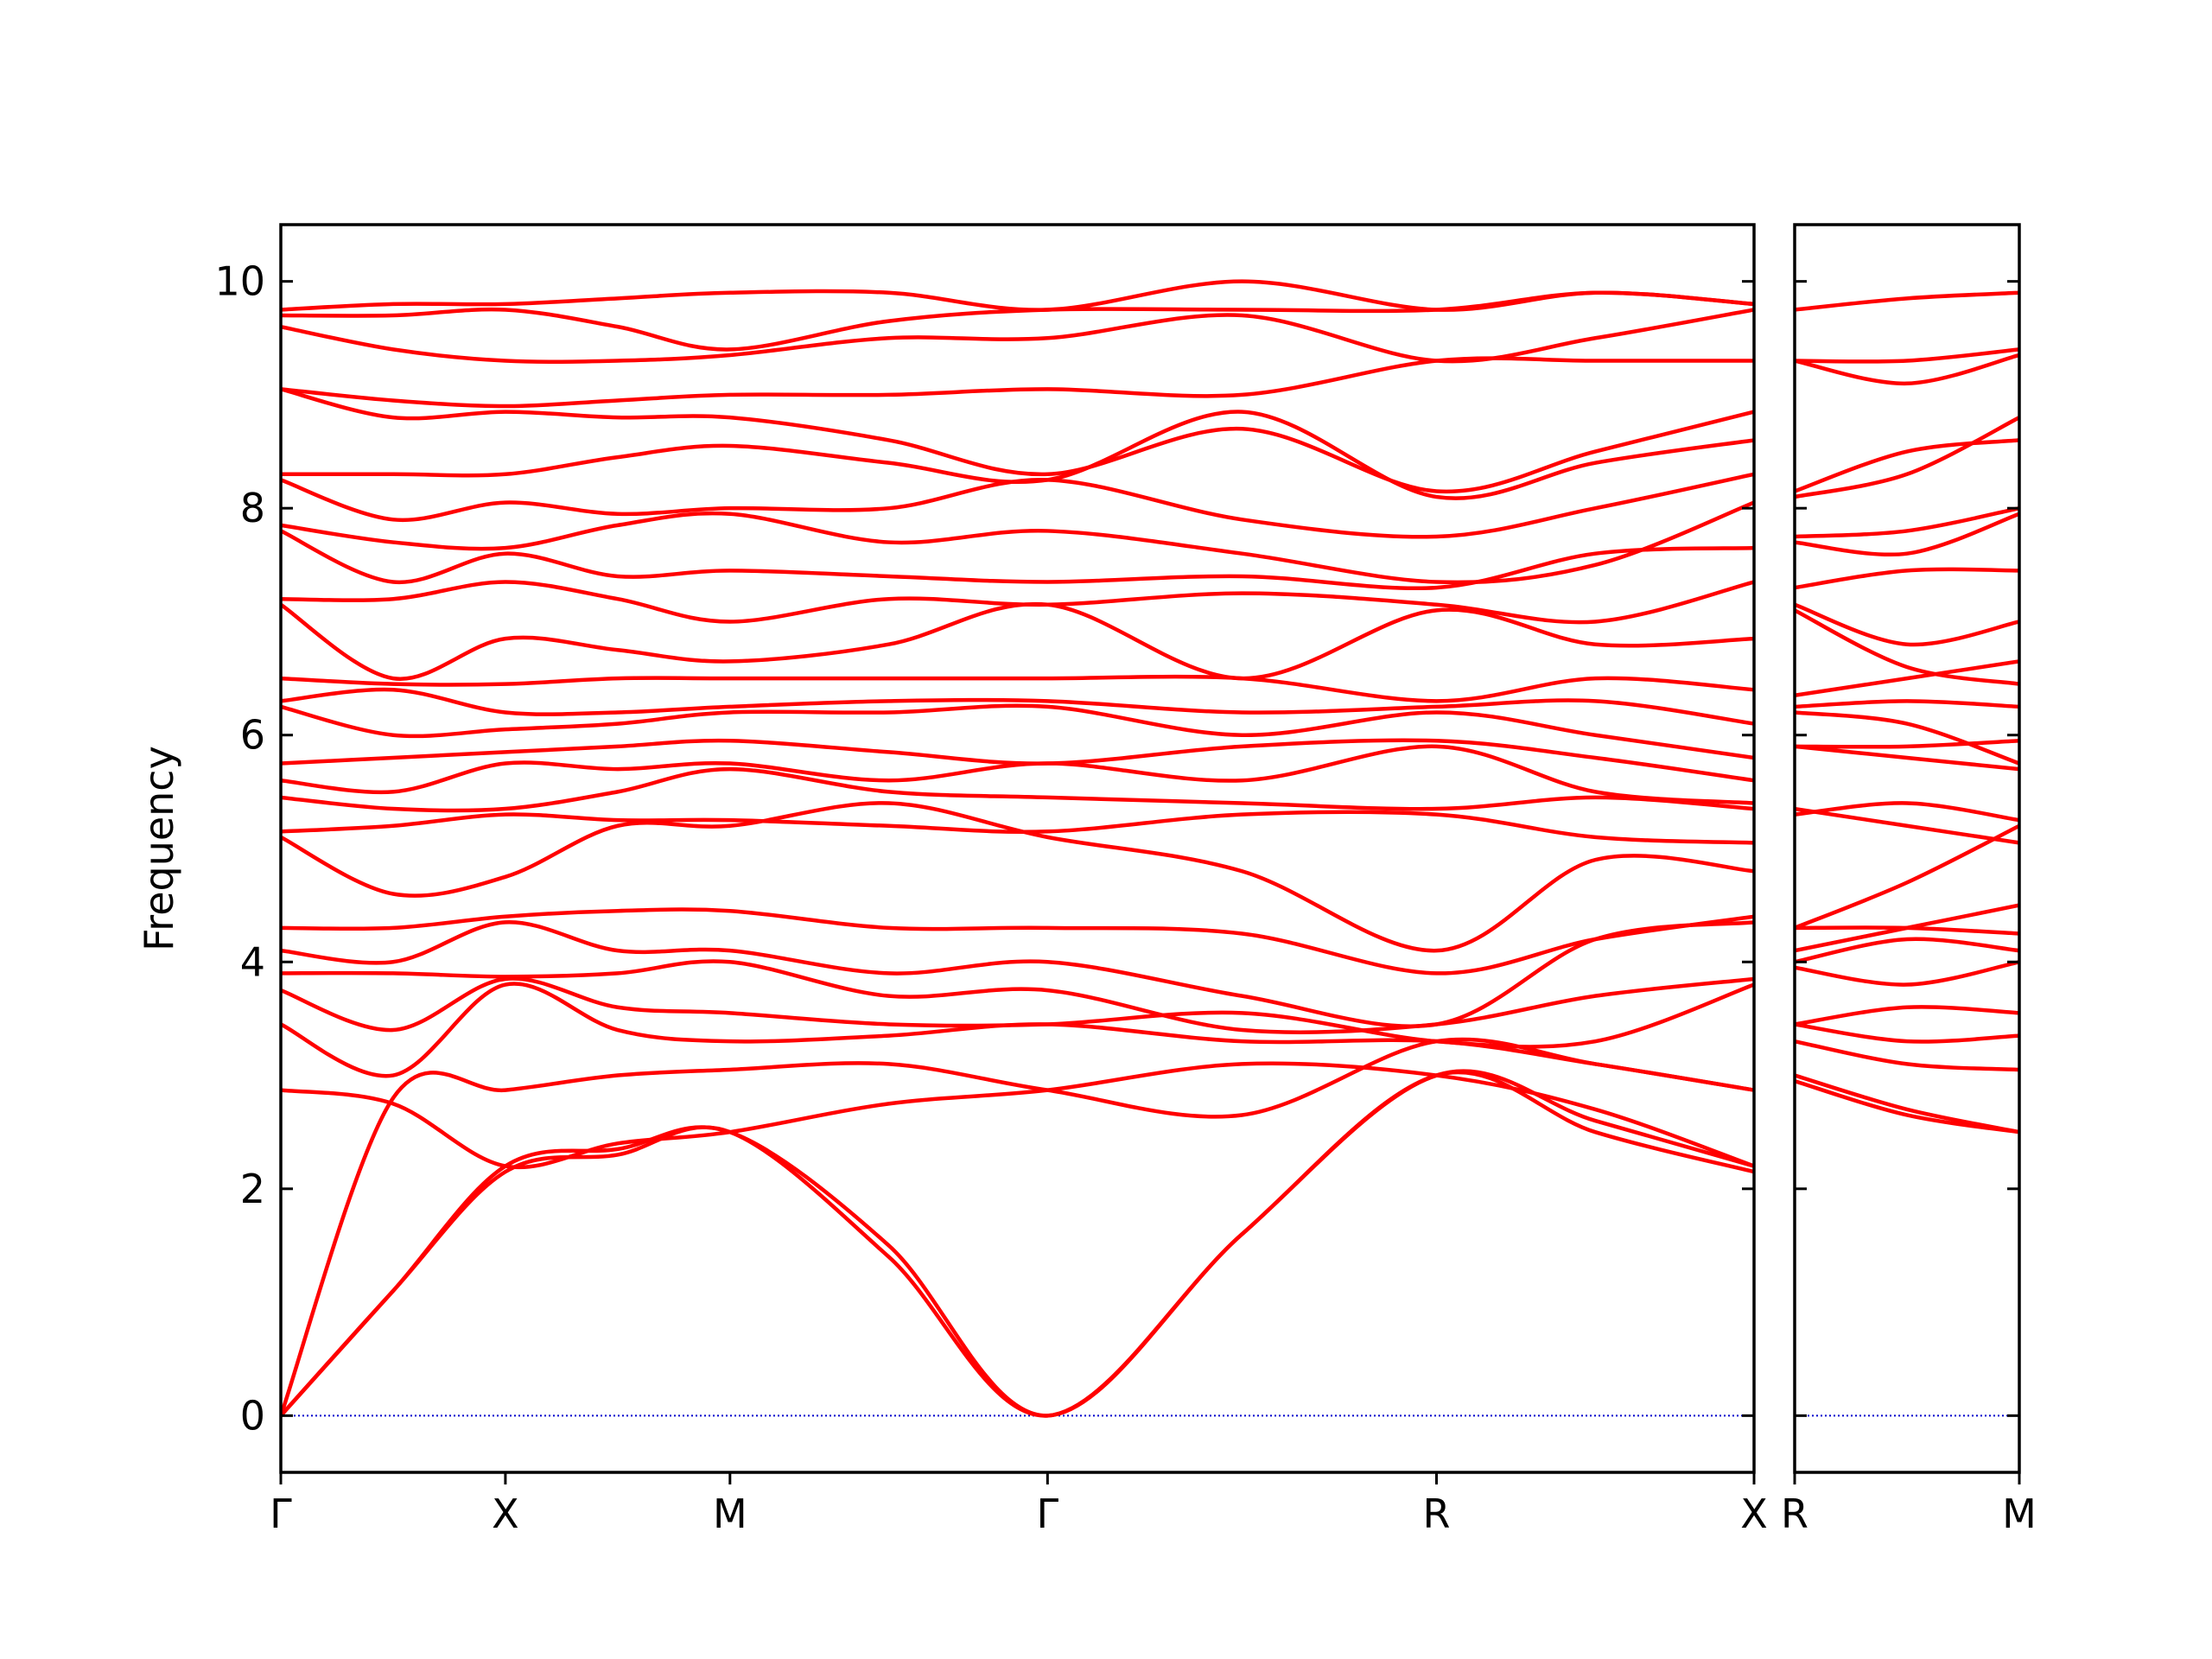 The height and width of the screenshot is (1659, 2212). I want to click on y-tick-label: 4, so click(252, 961).